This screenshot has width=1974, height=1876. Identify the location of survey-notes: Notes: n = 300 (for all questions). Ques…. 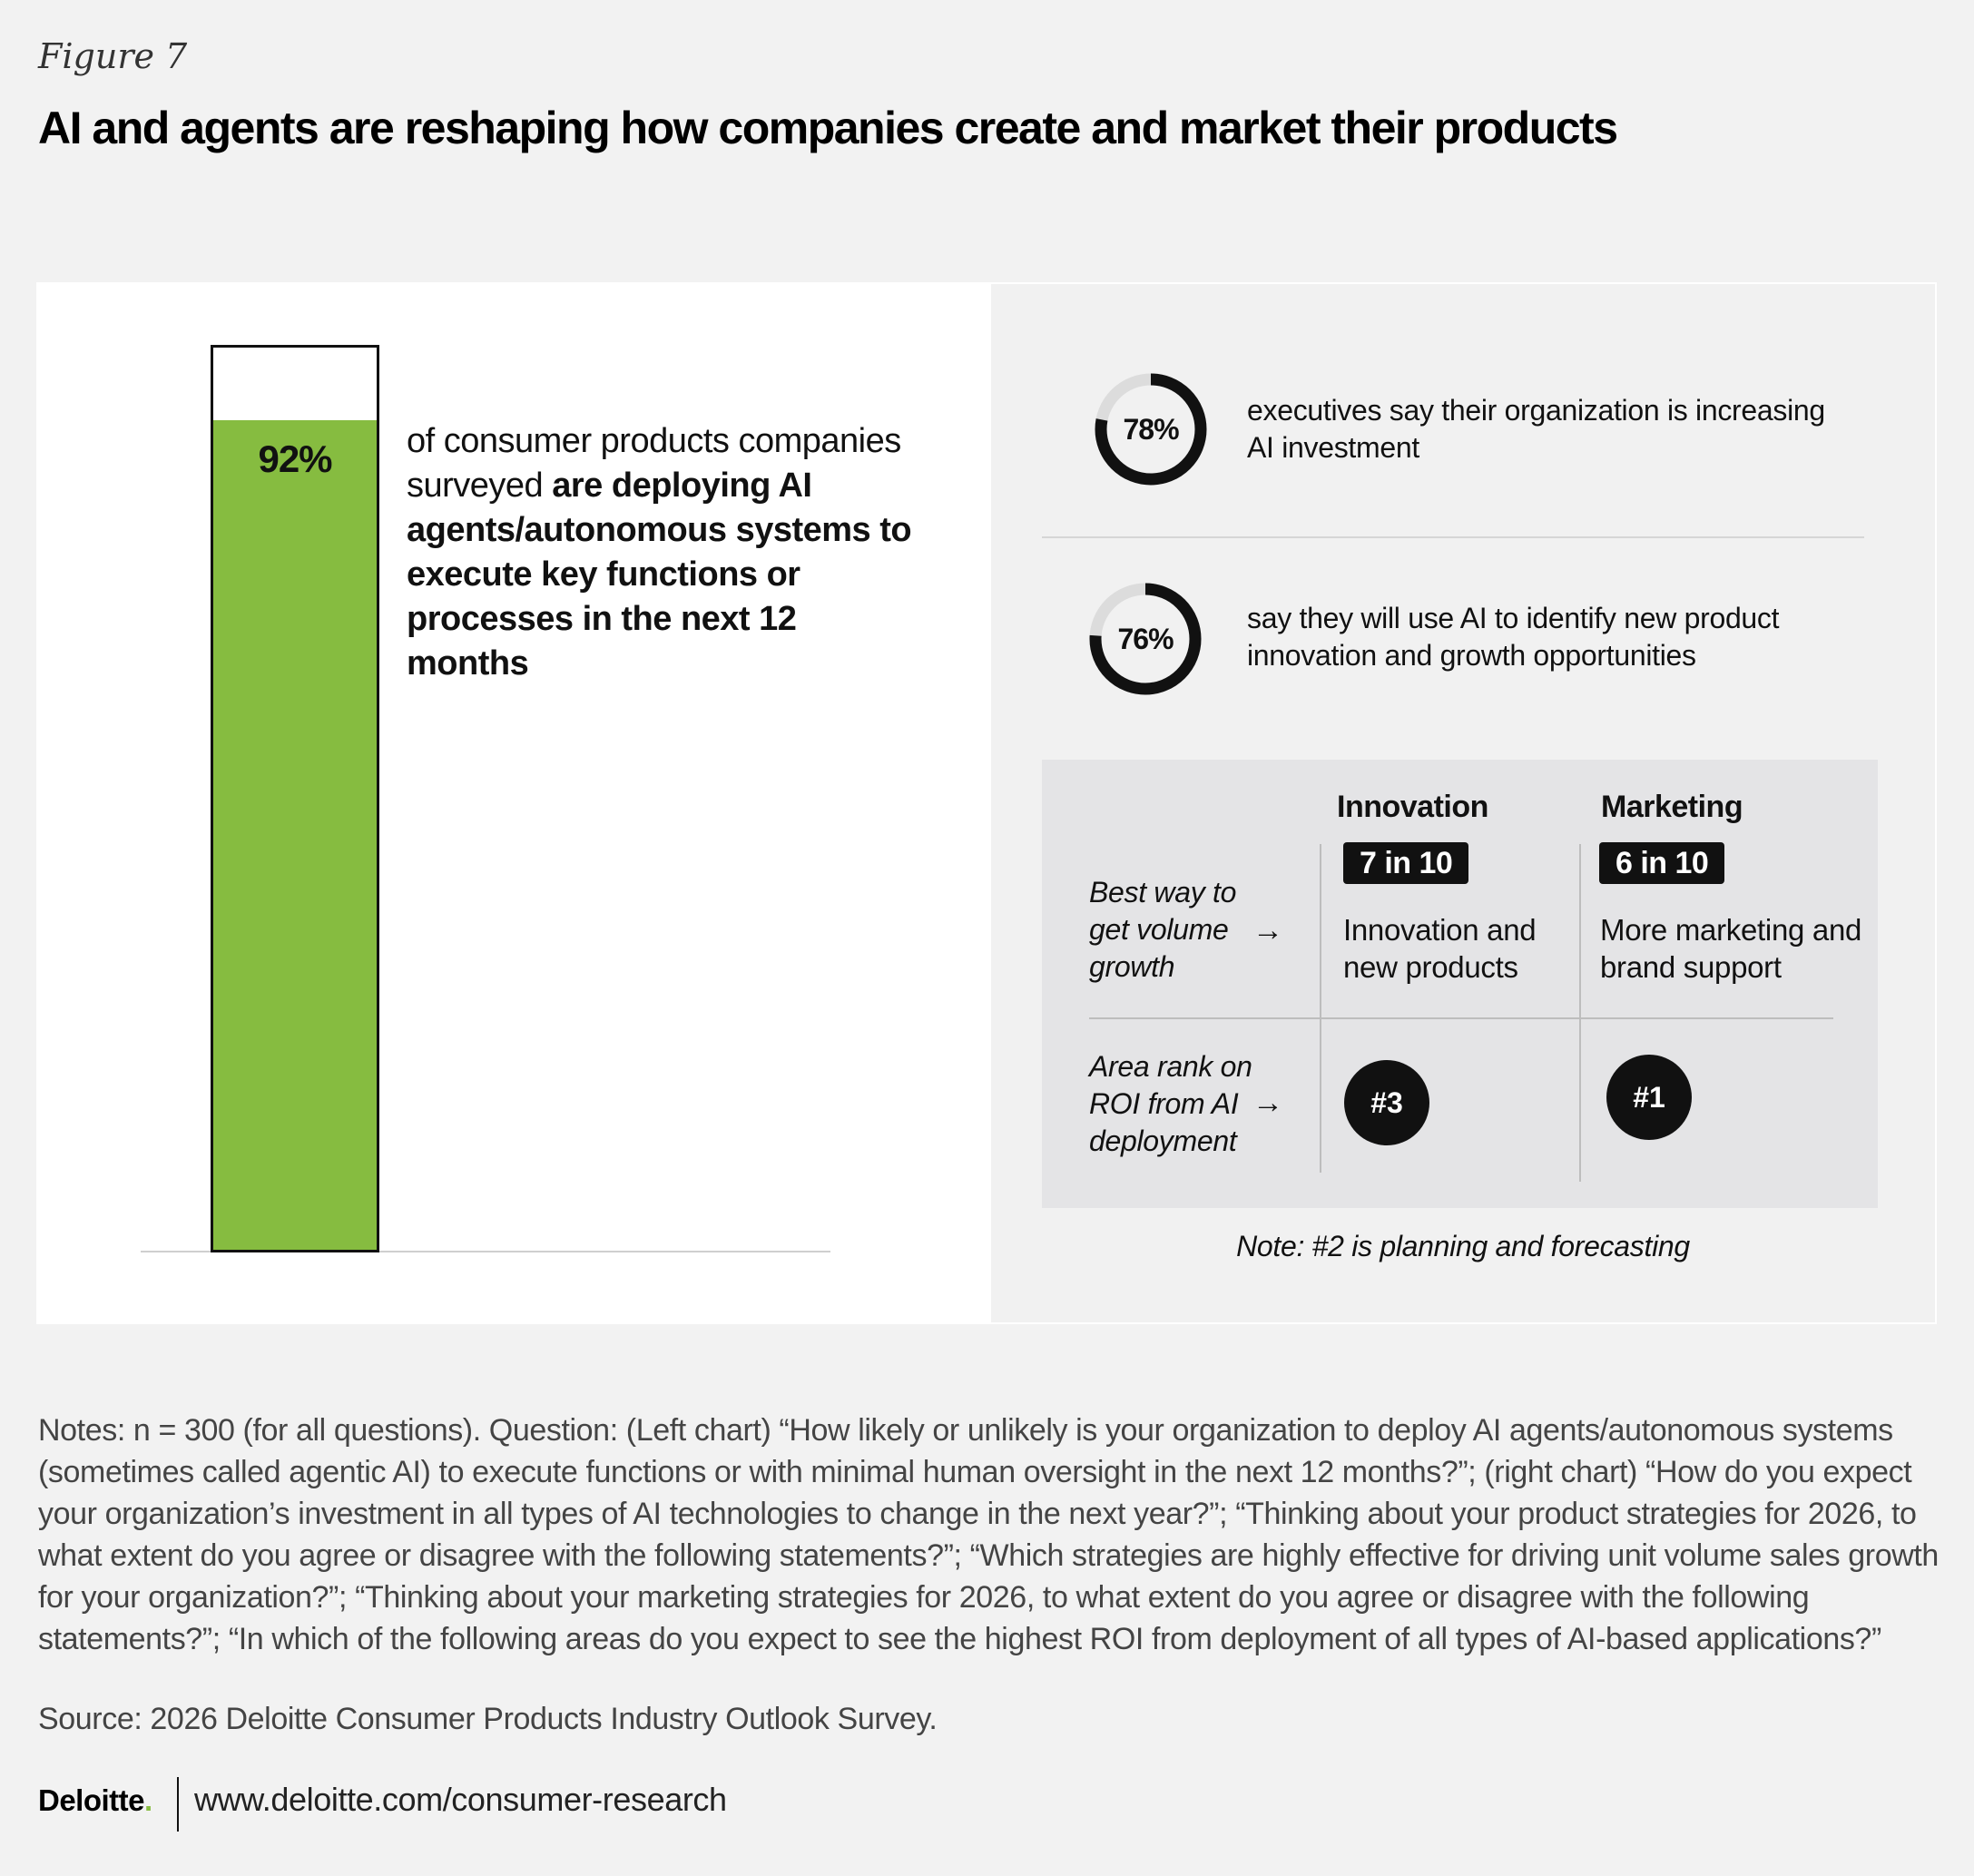
(988, 1535).